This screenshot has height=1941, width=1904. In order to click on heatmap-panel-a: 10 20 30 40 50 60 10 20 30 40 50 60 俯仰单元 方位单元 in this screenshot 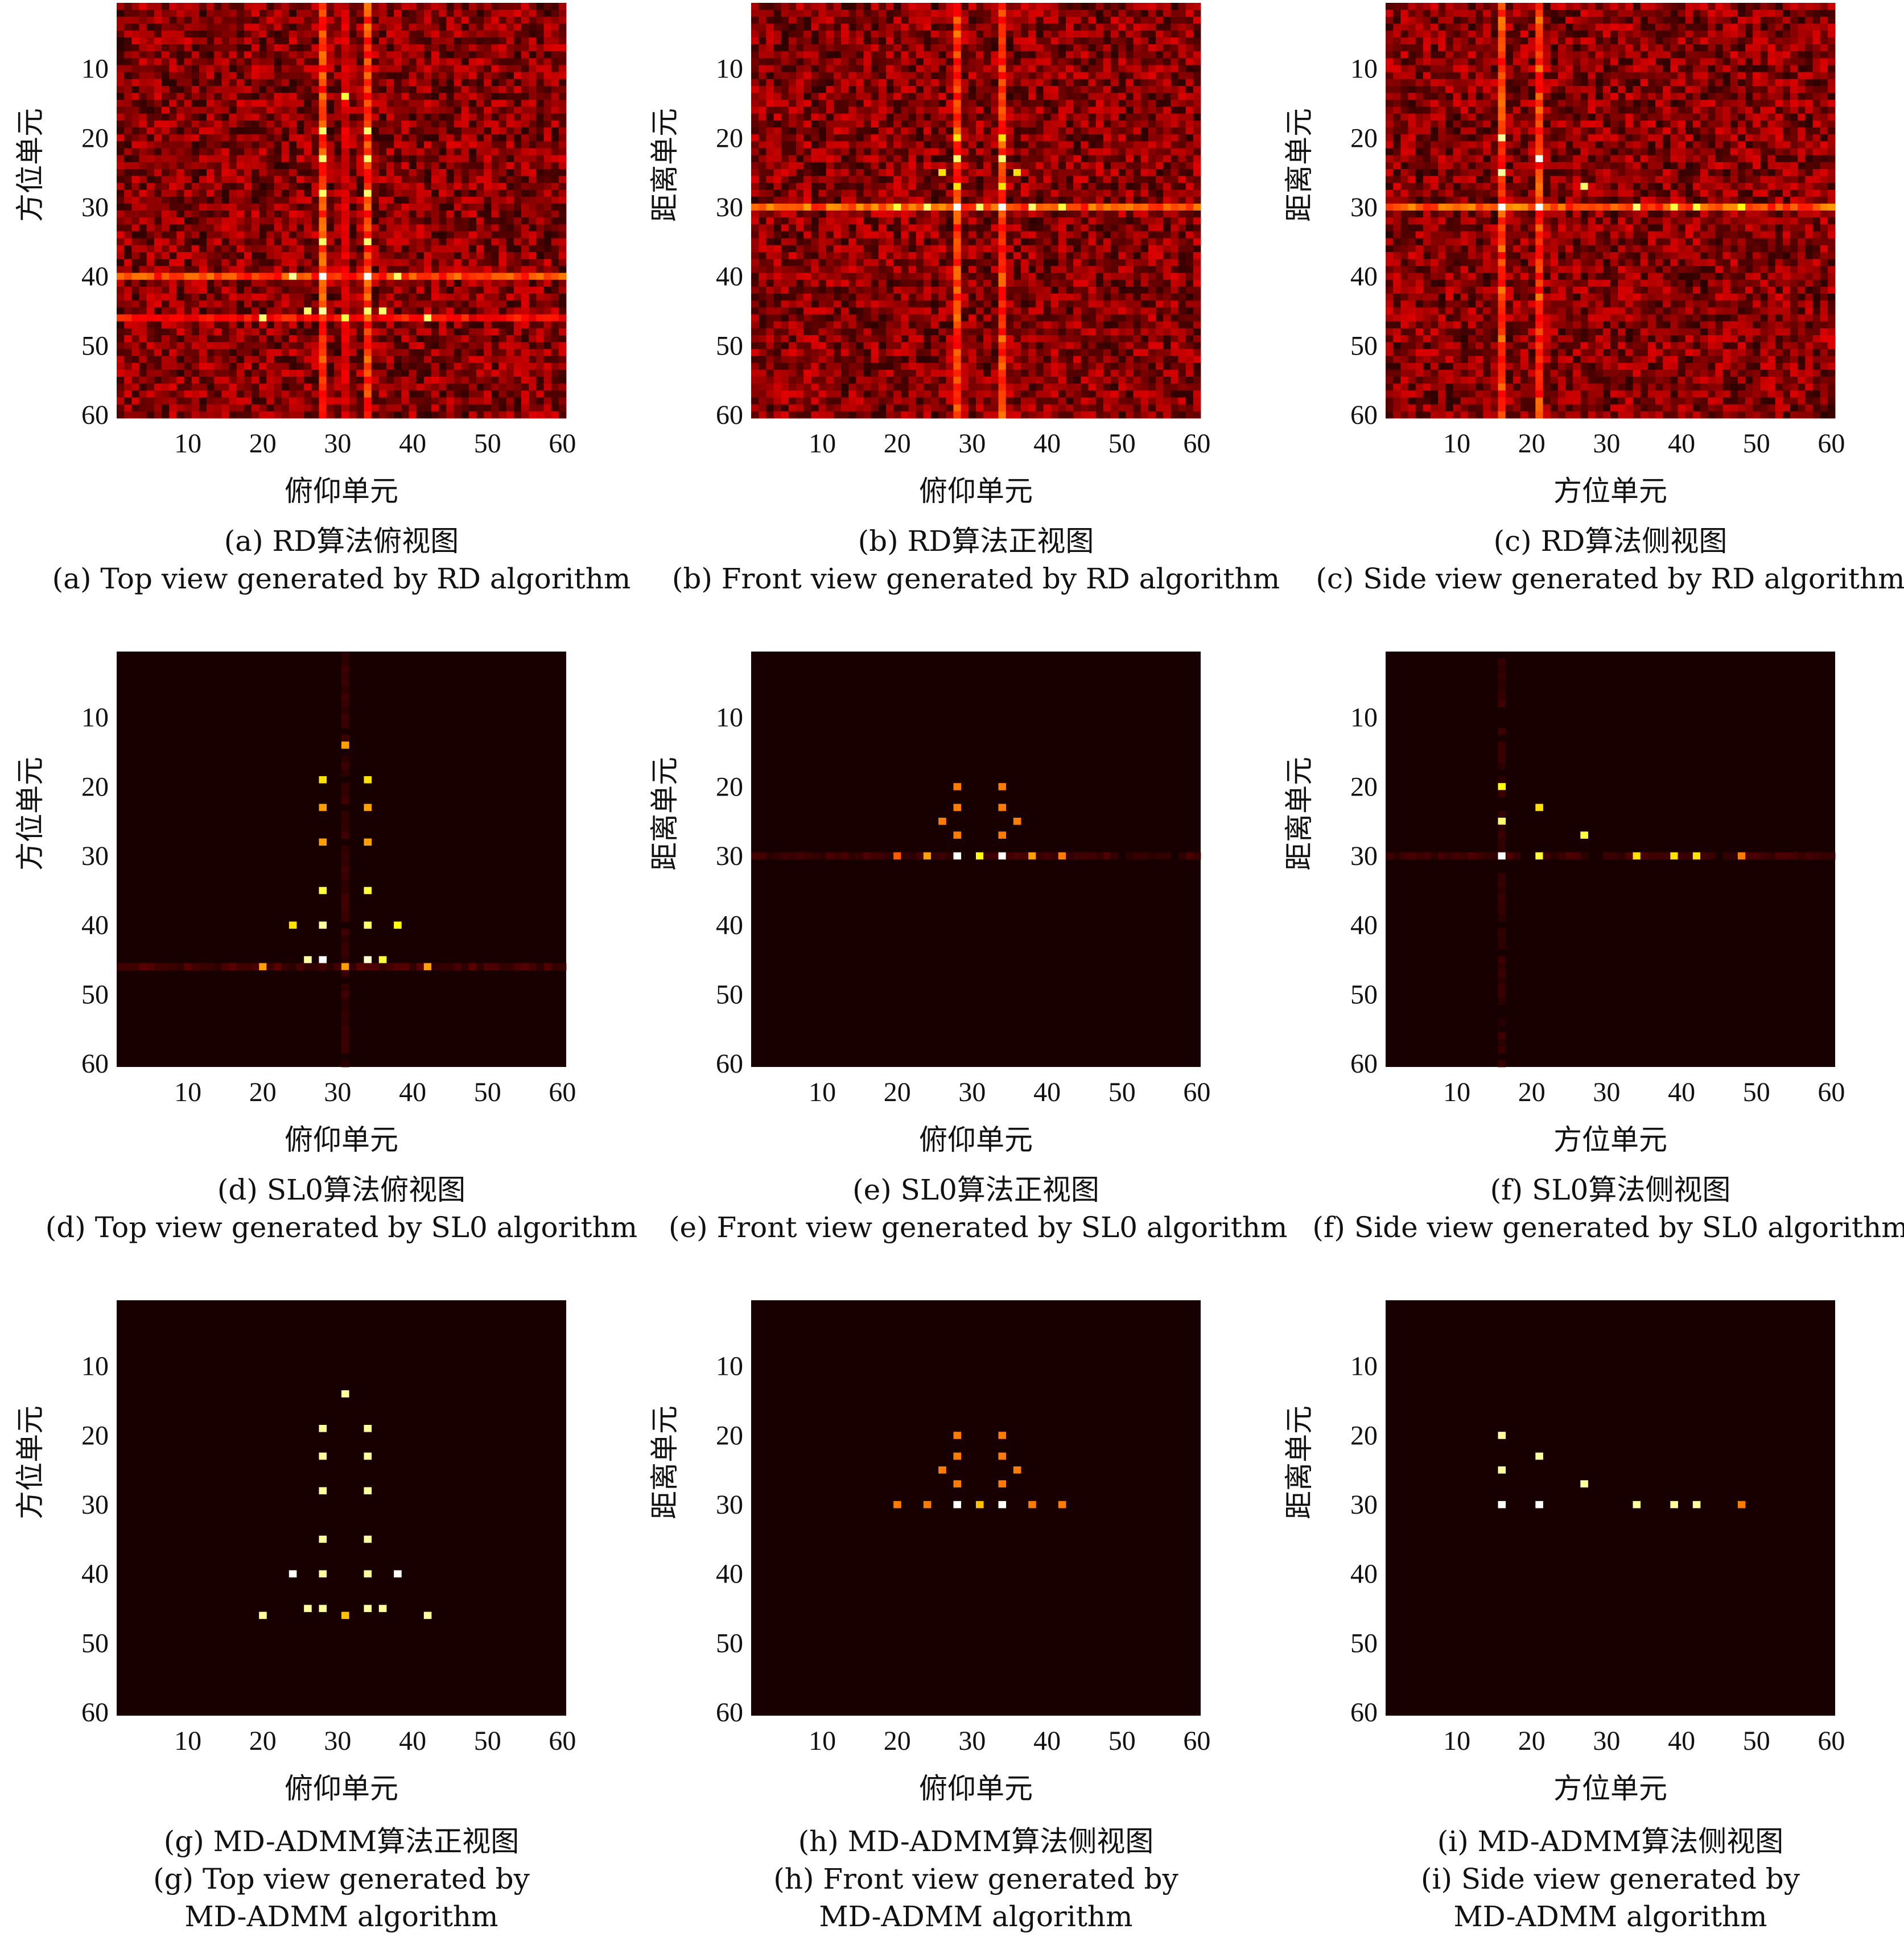, I will do `click(295, 255)`.